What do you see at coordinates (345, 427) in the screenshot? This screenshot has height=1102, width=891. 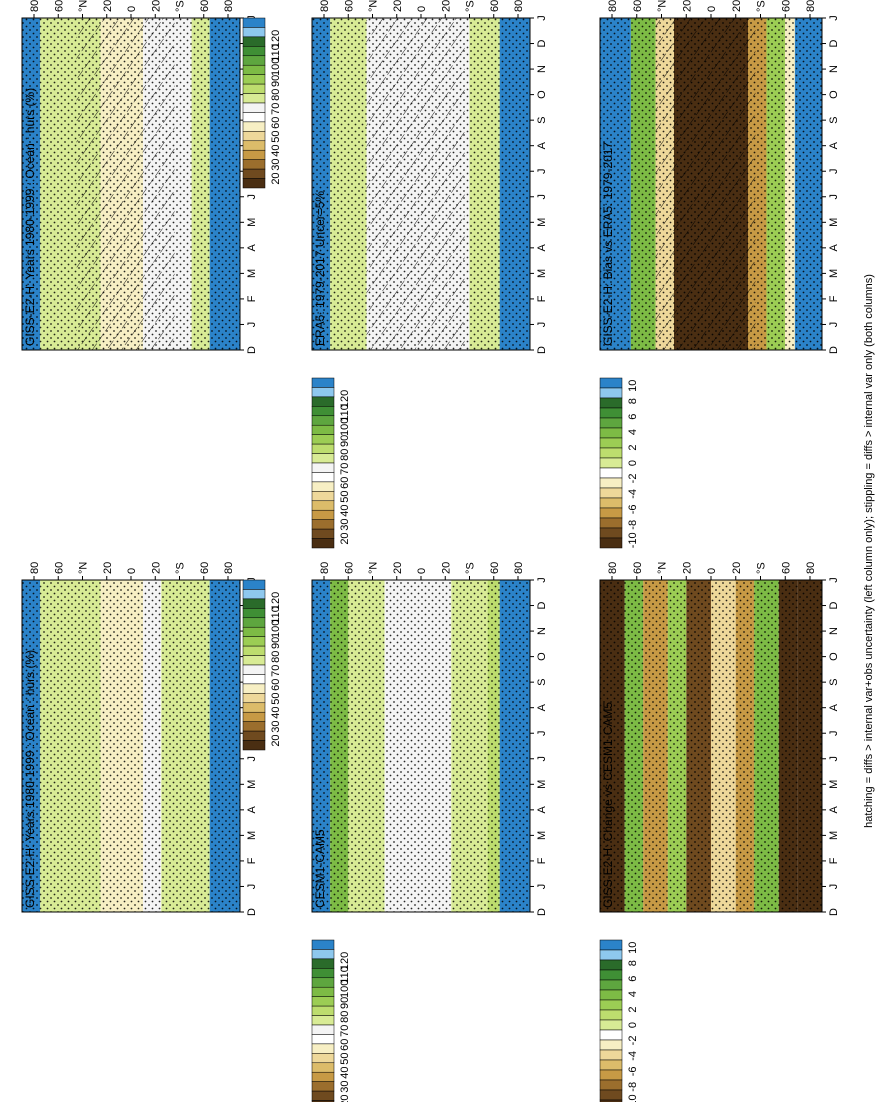 I see `colorbar-label: 100` at bounding box center [345, 427].